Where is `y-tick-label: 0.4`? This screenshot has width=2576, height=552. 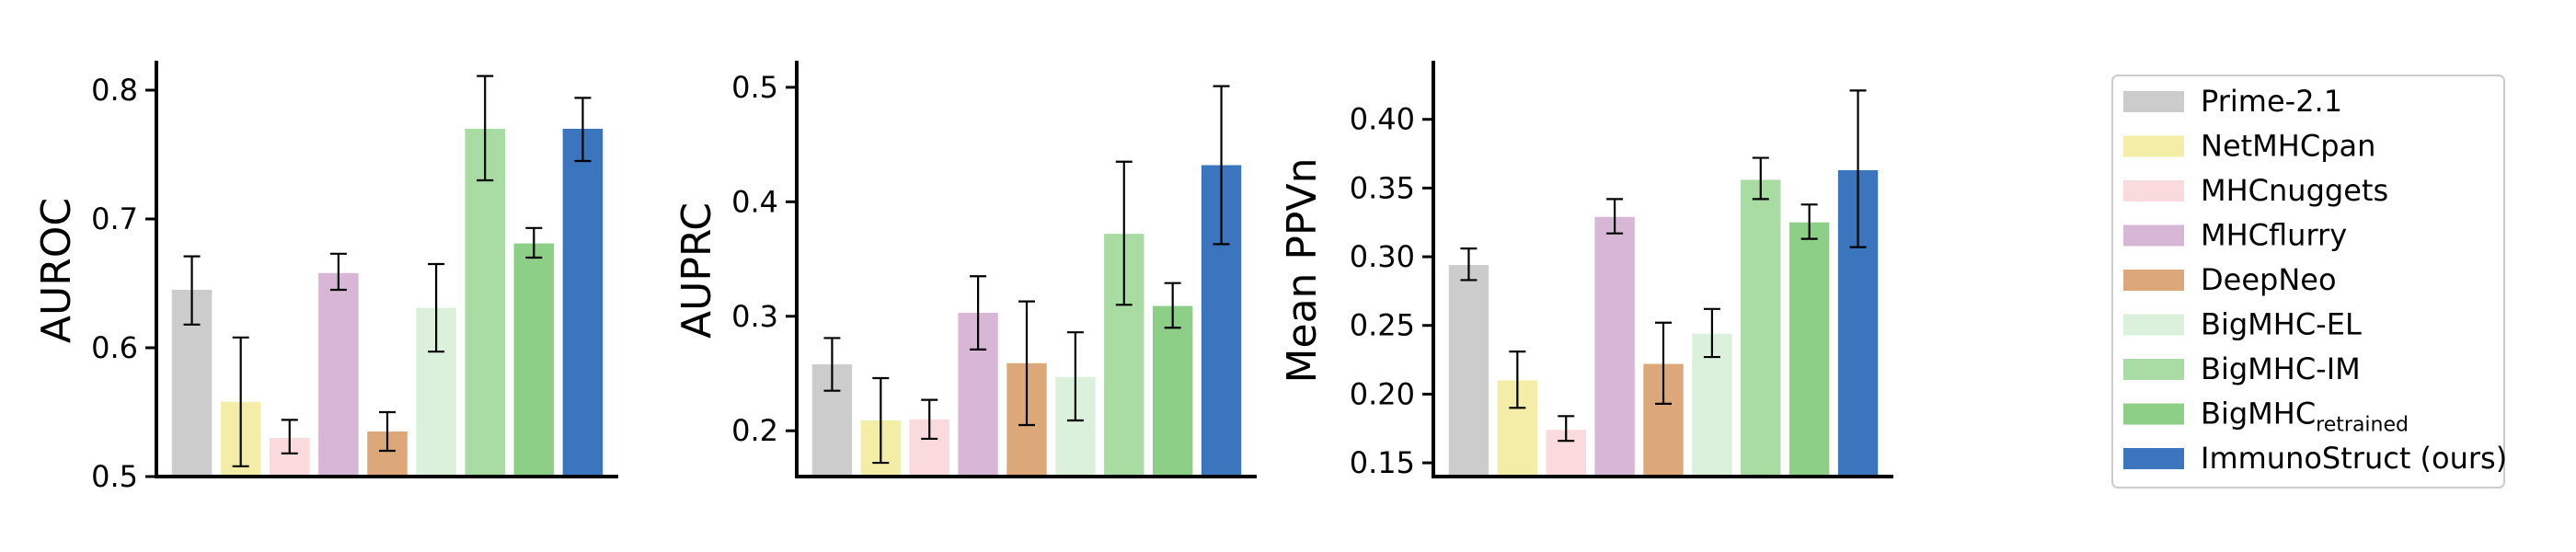 y-tick-label: 0.4 is located at coordinates (754, 201).